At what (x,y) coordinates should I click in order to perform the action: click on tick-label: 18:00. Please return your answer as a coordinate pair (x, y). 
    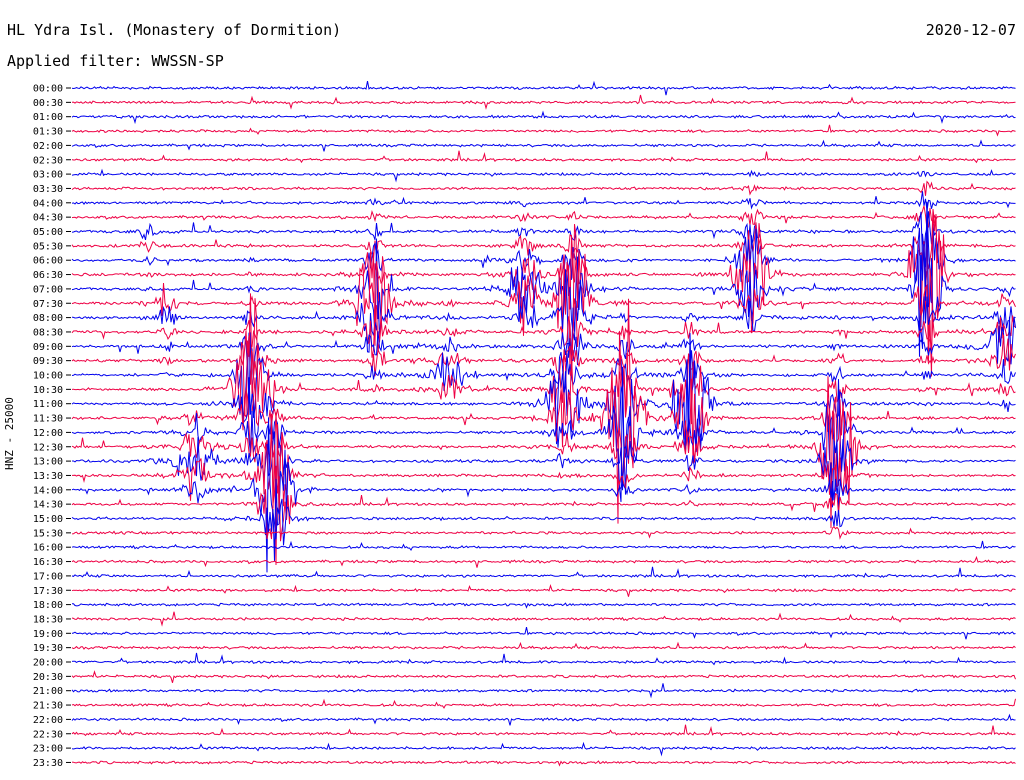
    Looking at the image, I should click on (48, 605).